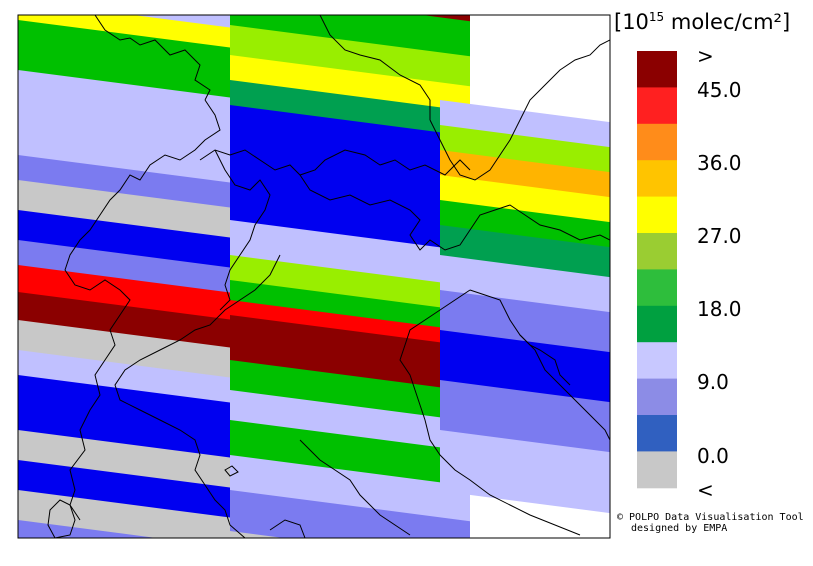  What do you see at coordinates (719, 163) in the screenshot?
I see `legend-label-36: 36.0` at bounding box center [719, 163].